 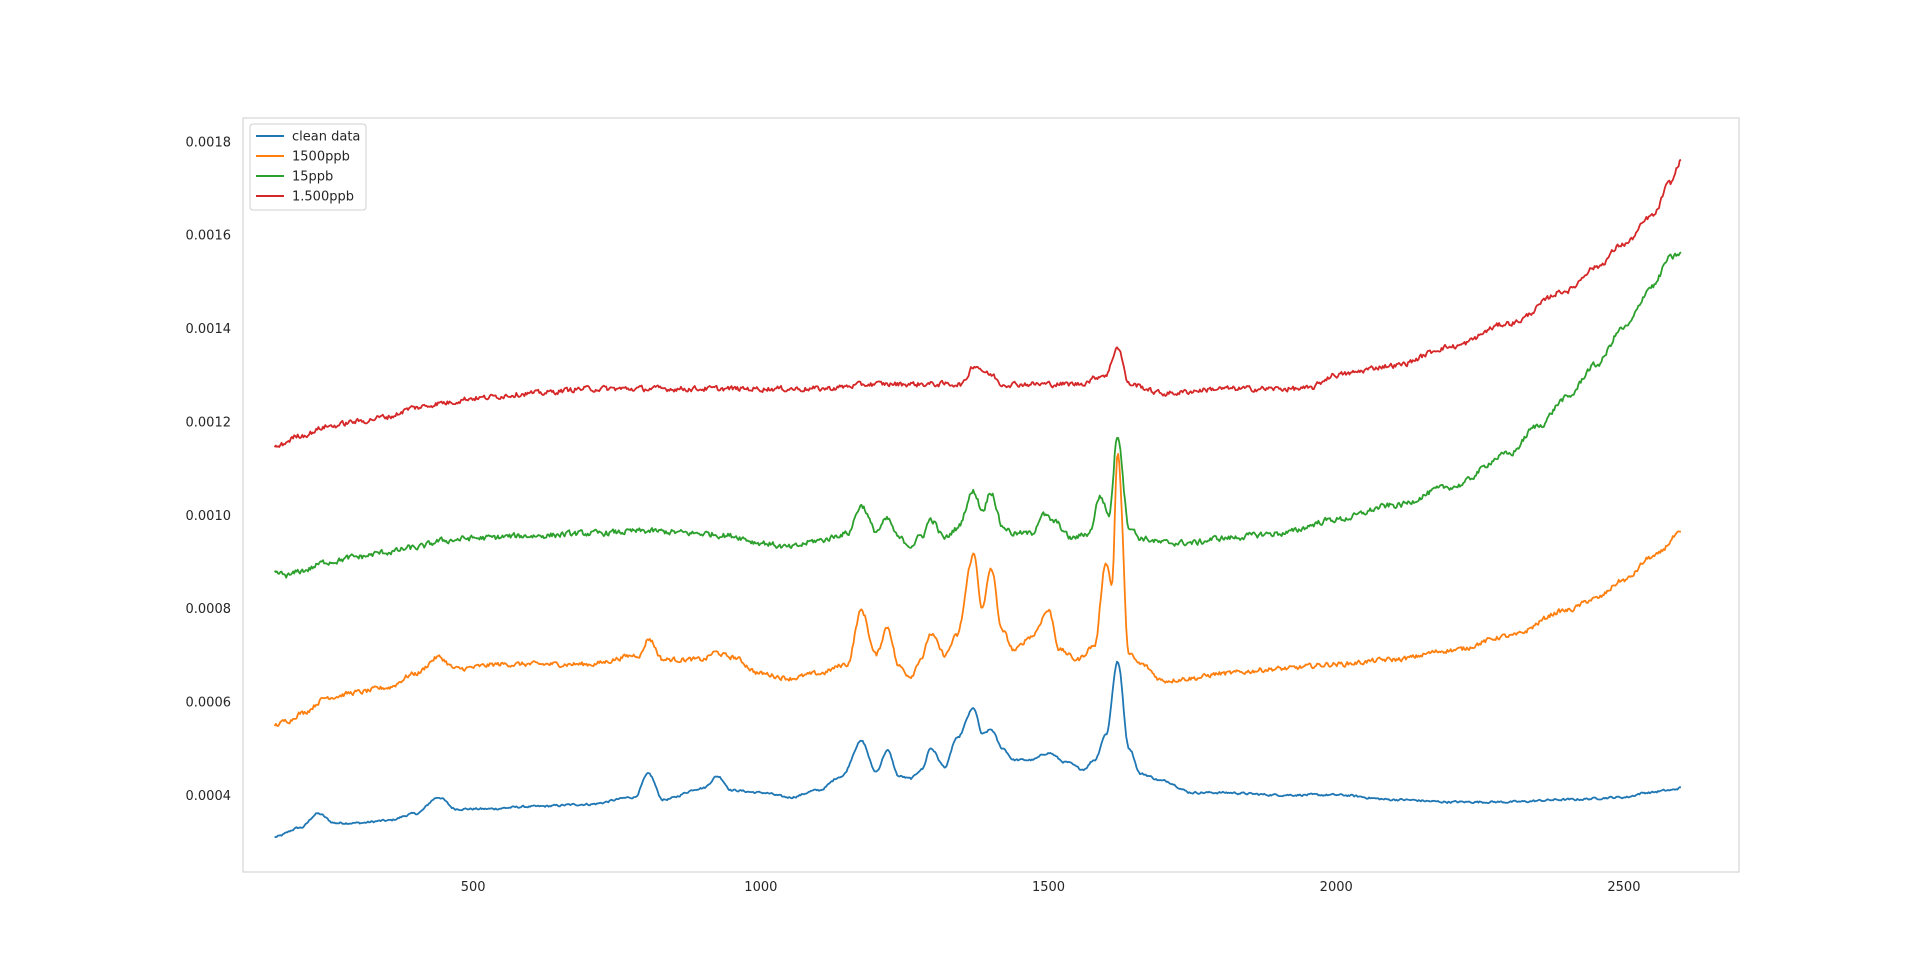 What do you see at coordinates (323, 197) in the screenshot?
I see `legend-label: 1.500ppb` at bounding box center [323, 197].